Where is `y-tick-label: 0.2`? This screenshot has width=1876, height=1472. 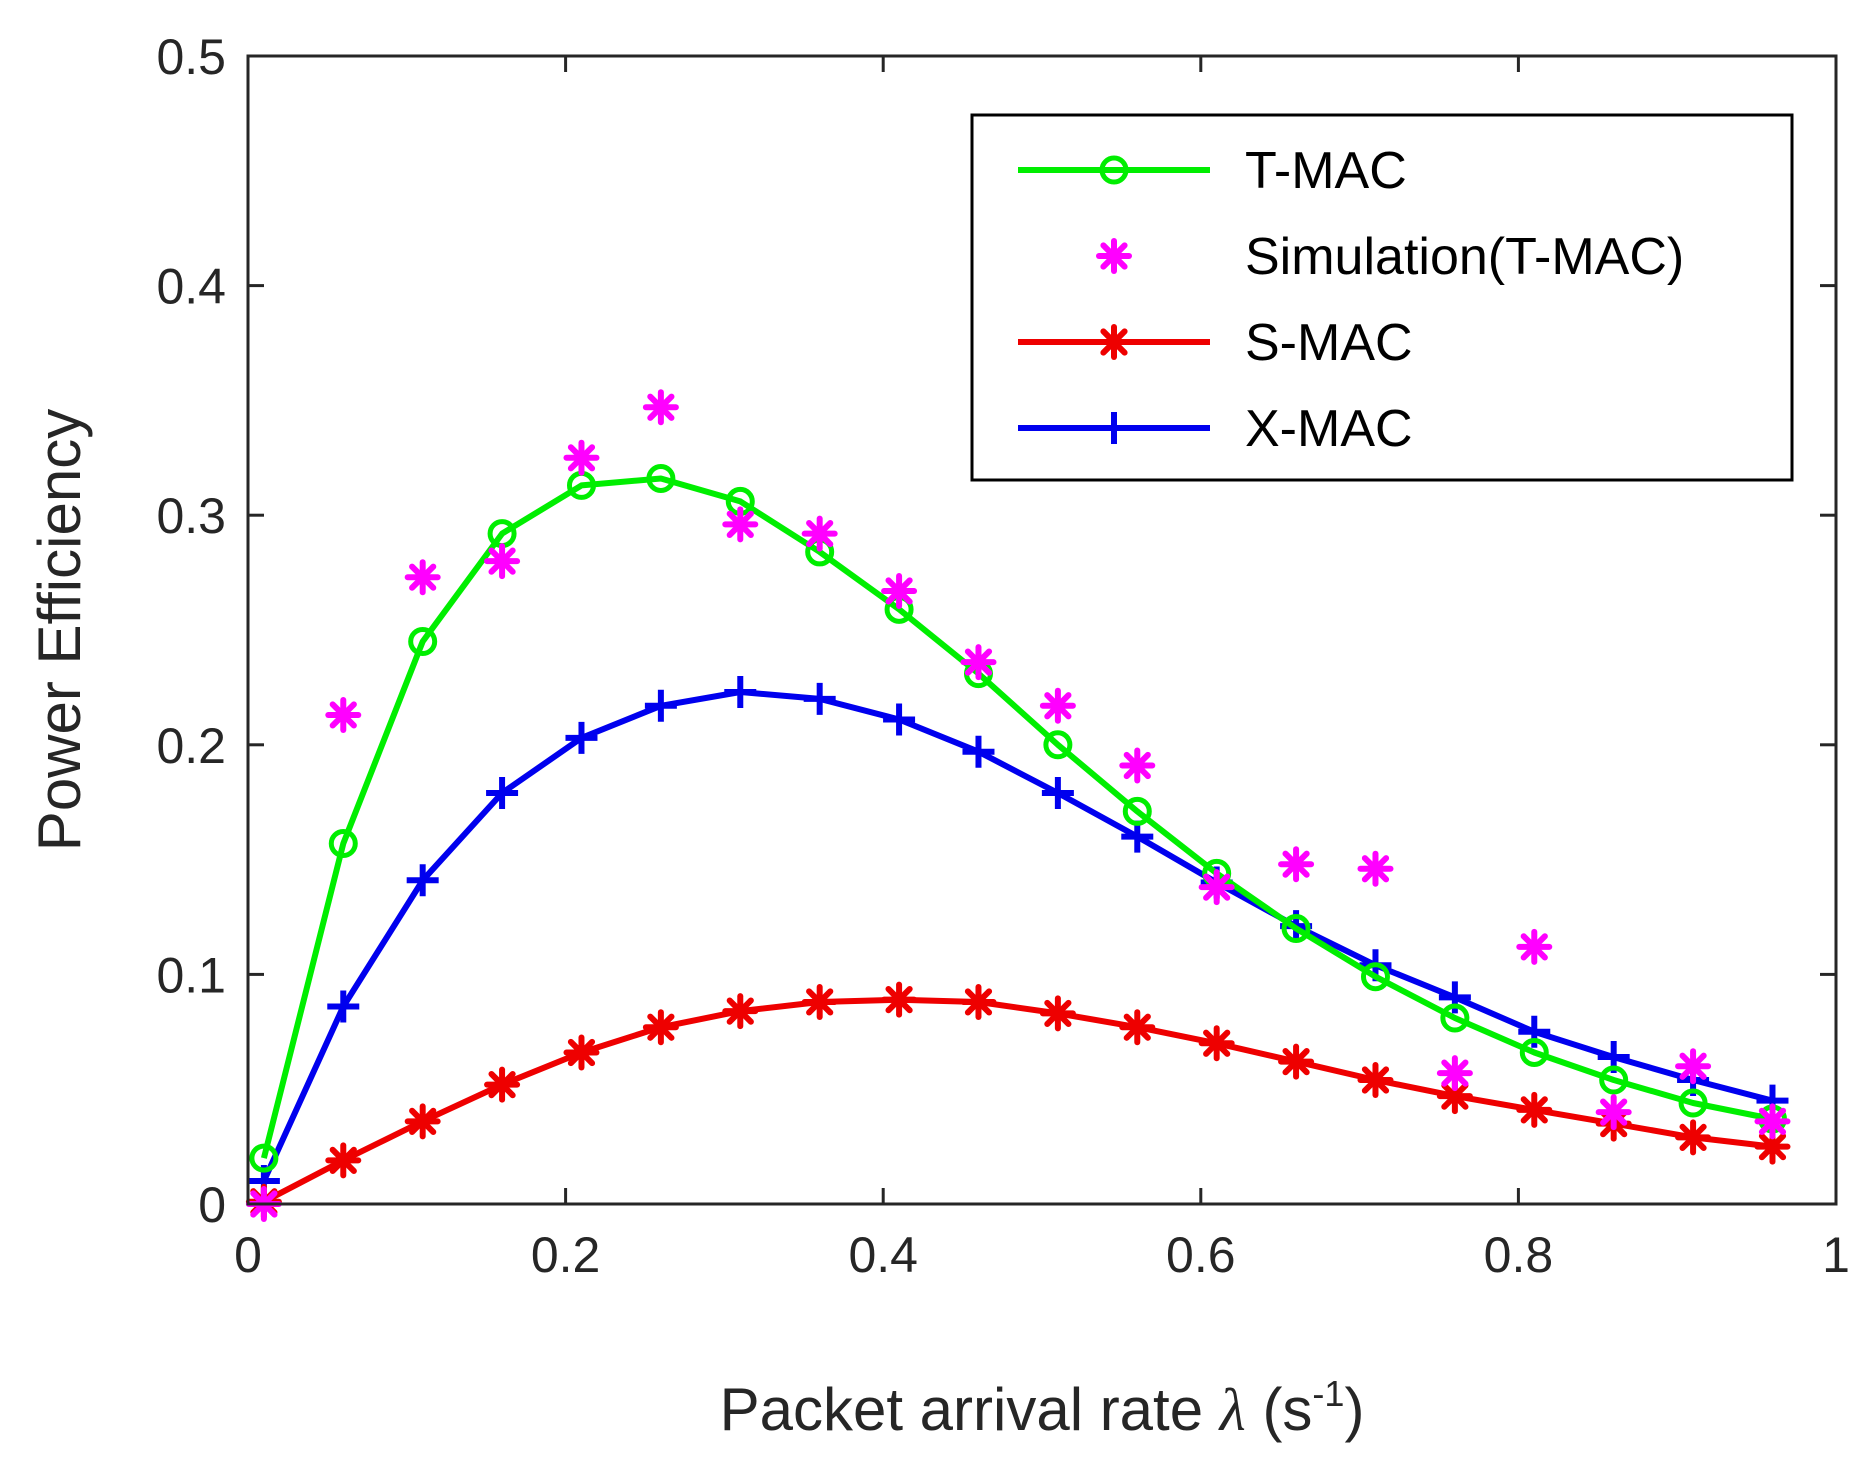 y-tick-label: 0.2 is located at coordinates (191, 746).